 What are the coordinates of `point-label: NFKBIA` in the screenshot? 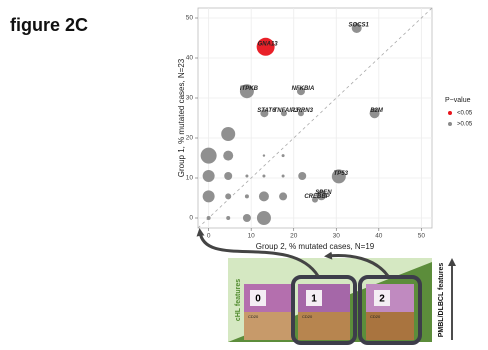 It's located at (303, 89).